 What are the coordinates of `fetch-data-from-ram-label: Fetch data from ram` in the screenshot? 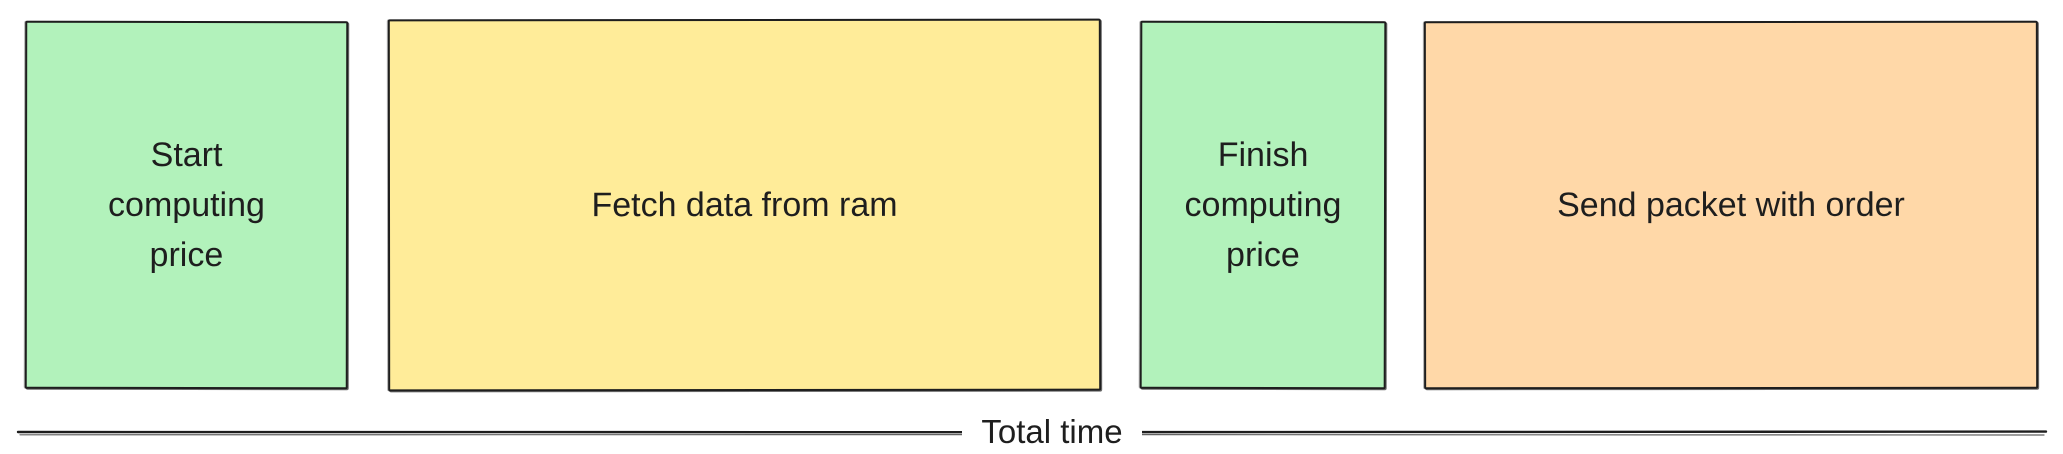 It's located at (744, 205).